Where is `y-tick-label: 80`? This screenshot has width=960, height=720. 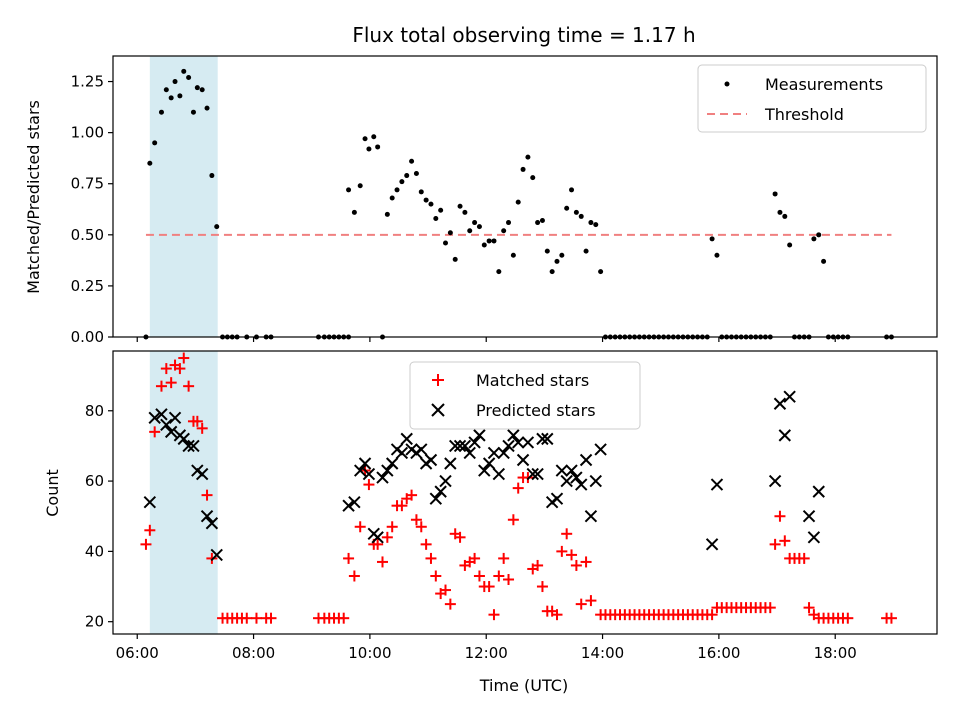 y-tick-label: 80 is located at coordinates (94, 411).